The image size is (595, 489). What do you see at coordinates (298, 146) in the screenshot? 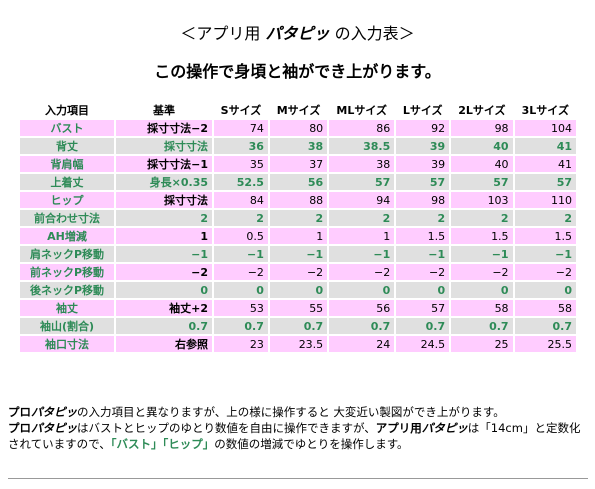
I see `size-value: 38` at bounding box center [298, 146].